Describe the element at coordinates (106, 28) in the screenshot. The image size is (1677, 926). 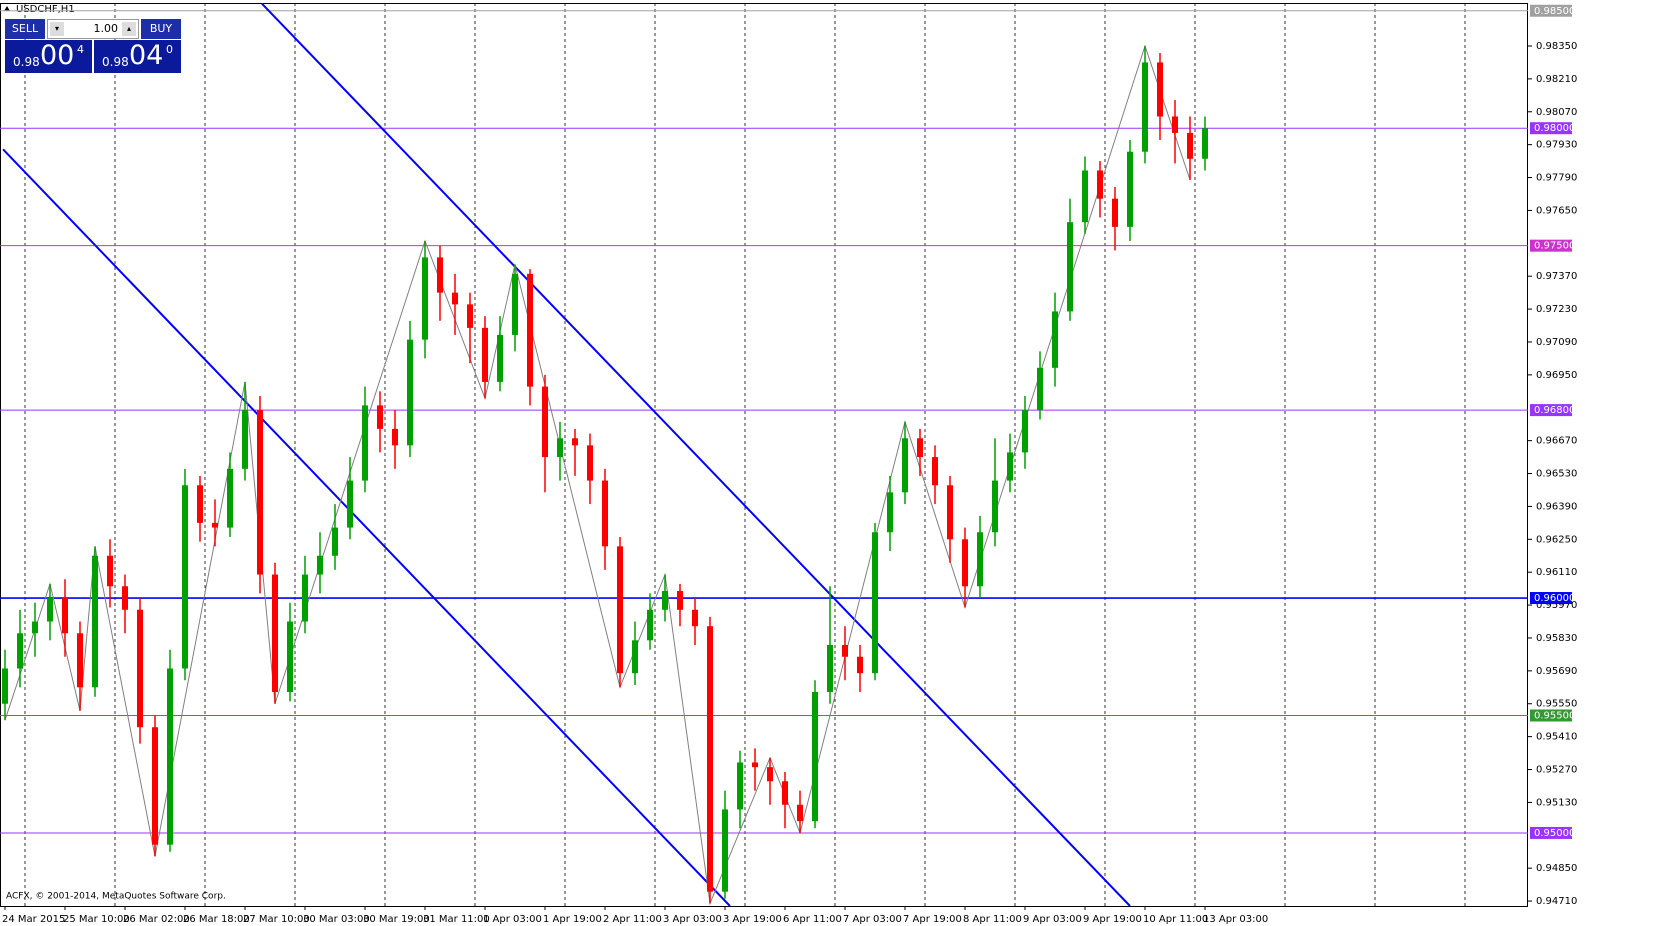
I see `lot-value: 1.00` at that location.